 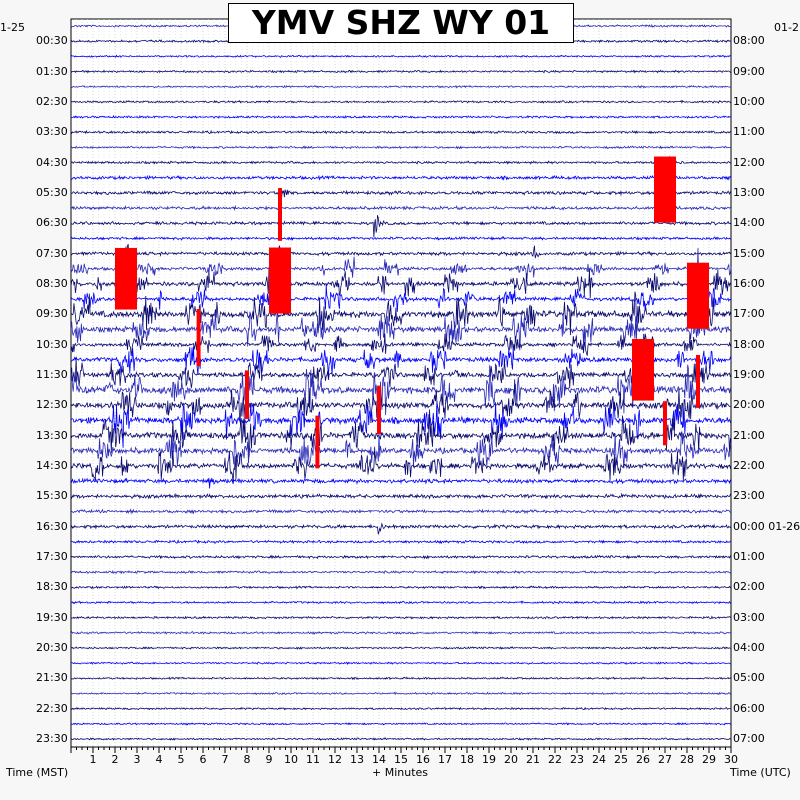 What do you see at coordinates (379, 759) in the screenshot?
I see `x-tick-label: 14` at bounding box center [379, 759].